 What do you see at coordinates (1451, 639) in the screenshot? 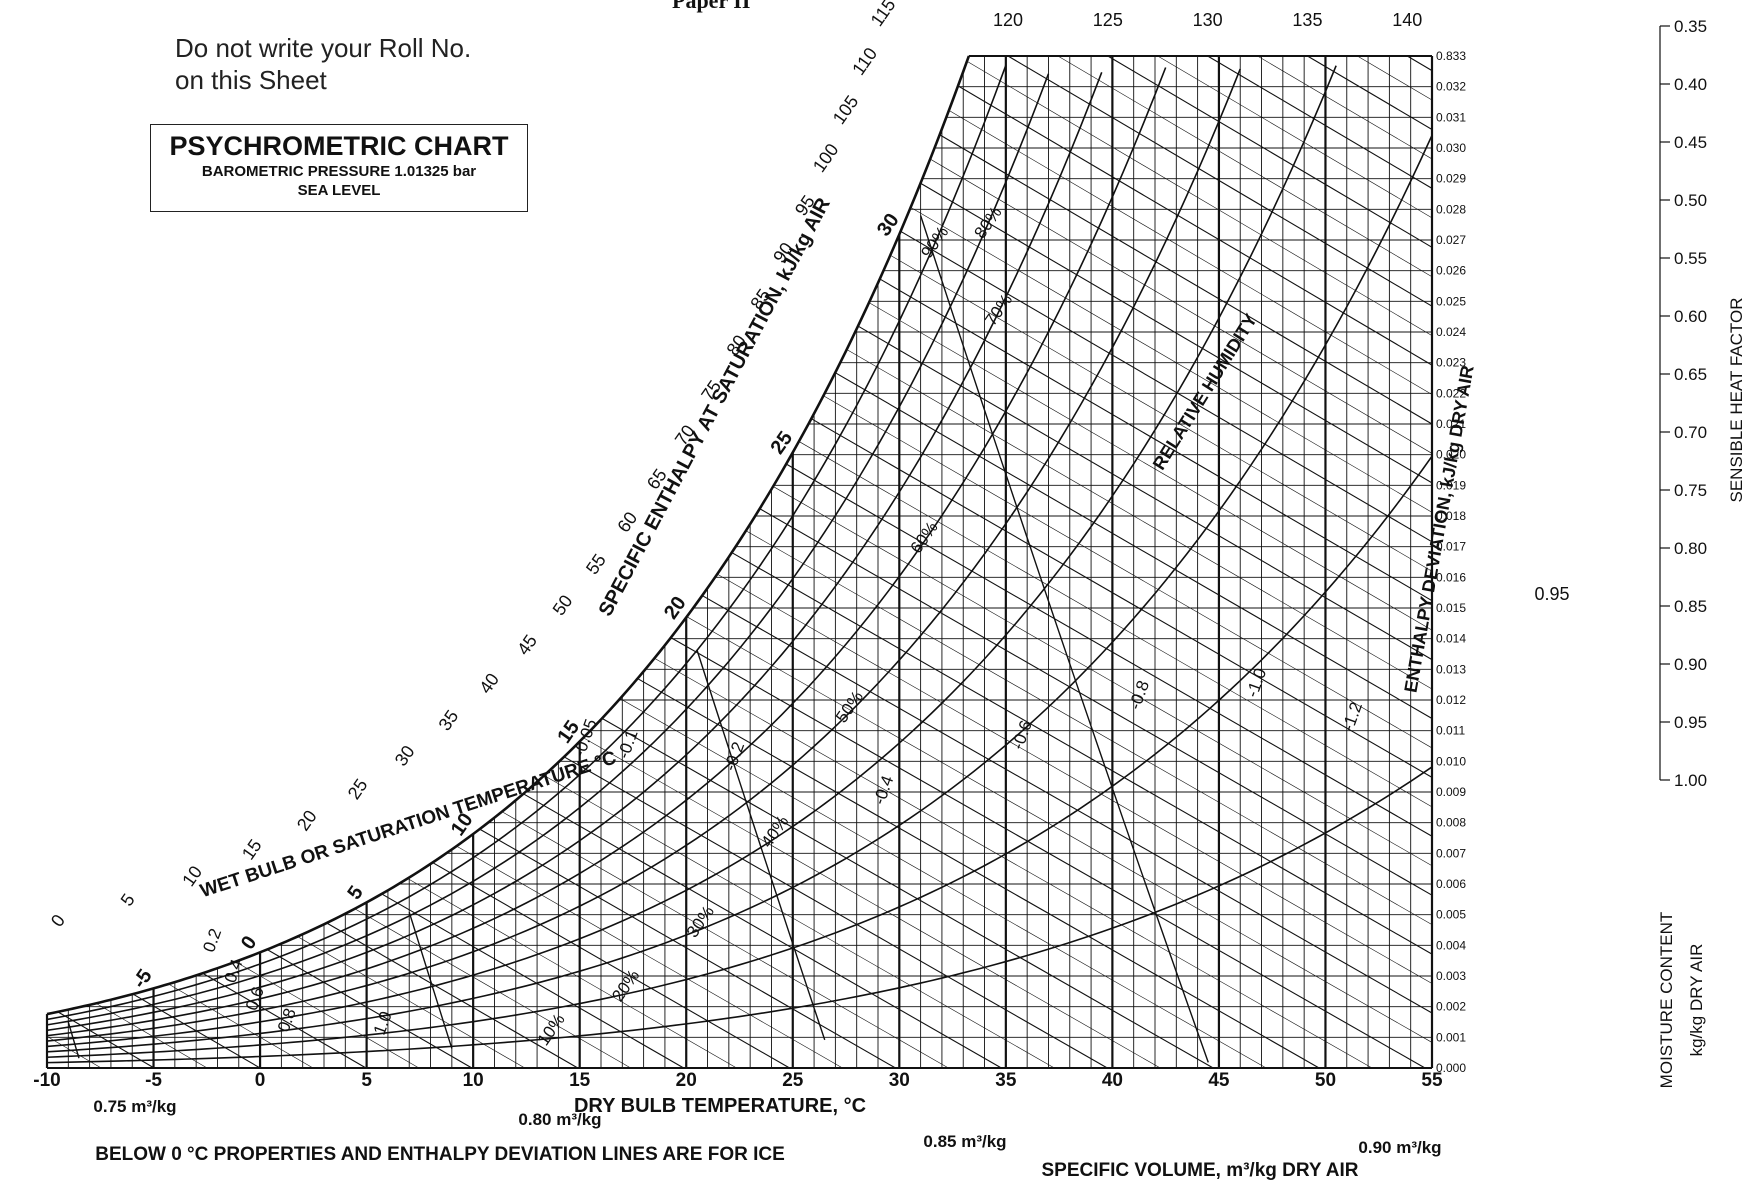
I see `moisture-tick-label: 0.014` at bounding box center [1451, 639].